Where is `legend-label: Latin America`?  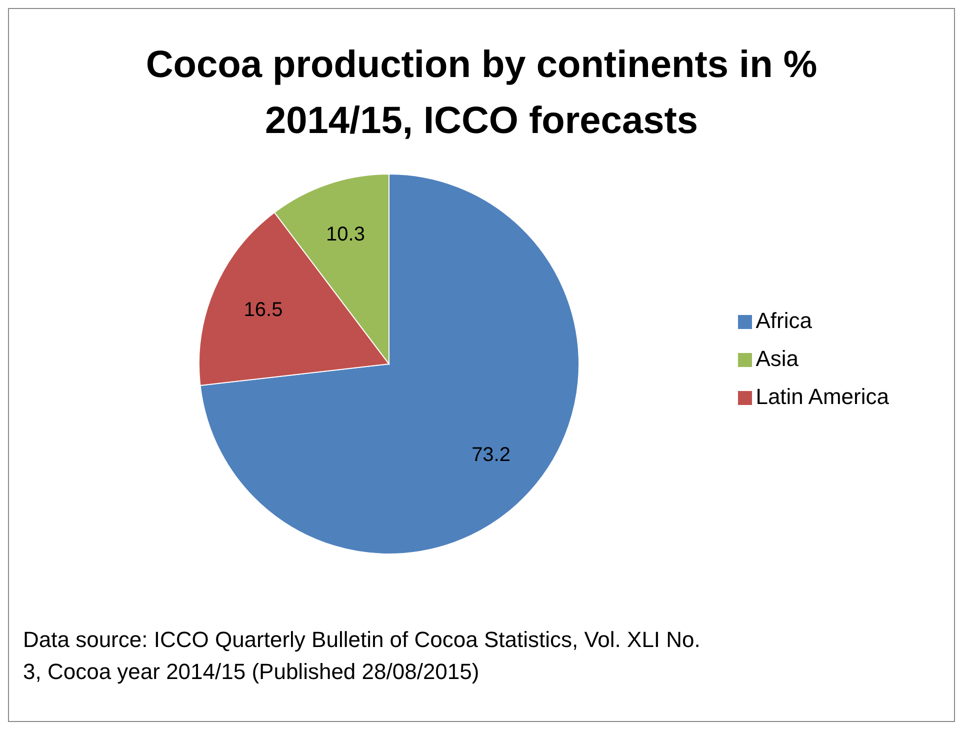
legend-label: Latin America is located at coordinates (822, 396).